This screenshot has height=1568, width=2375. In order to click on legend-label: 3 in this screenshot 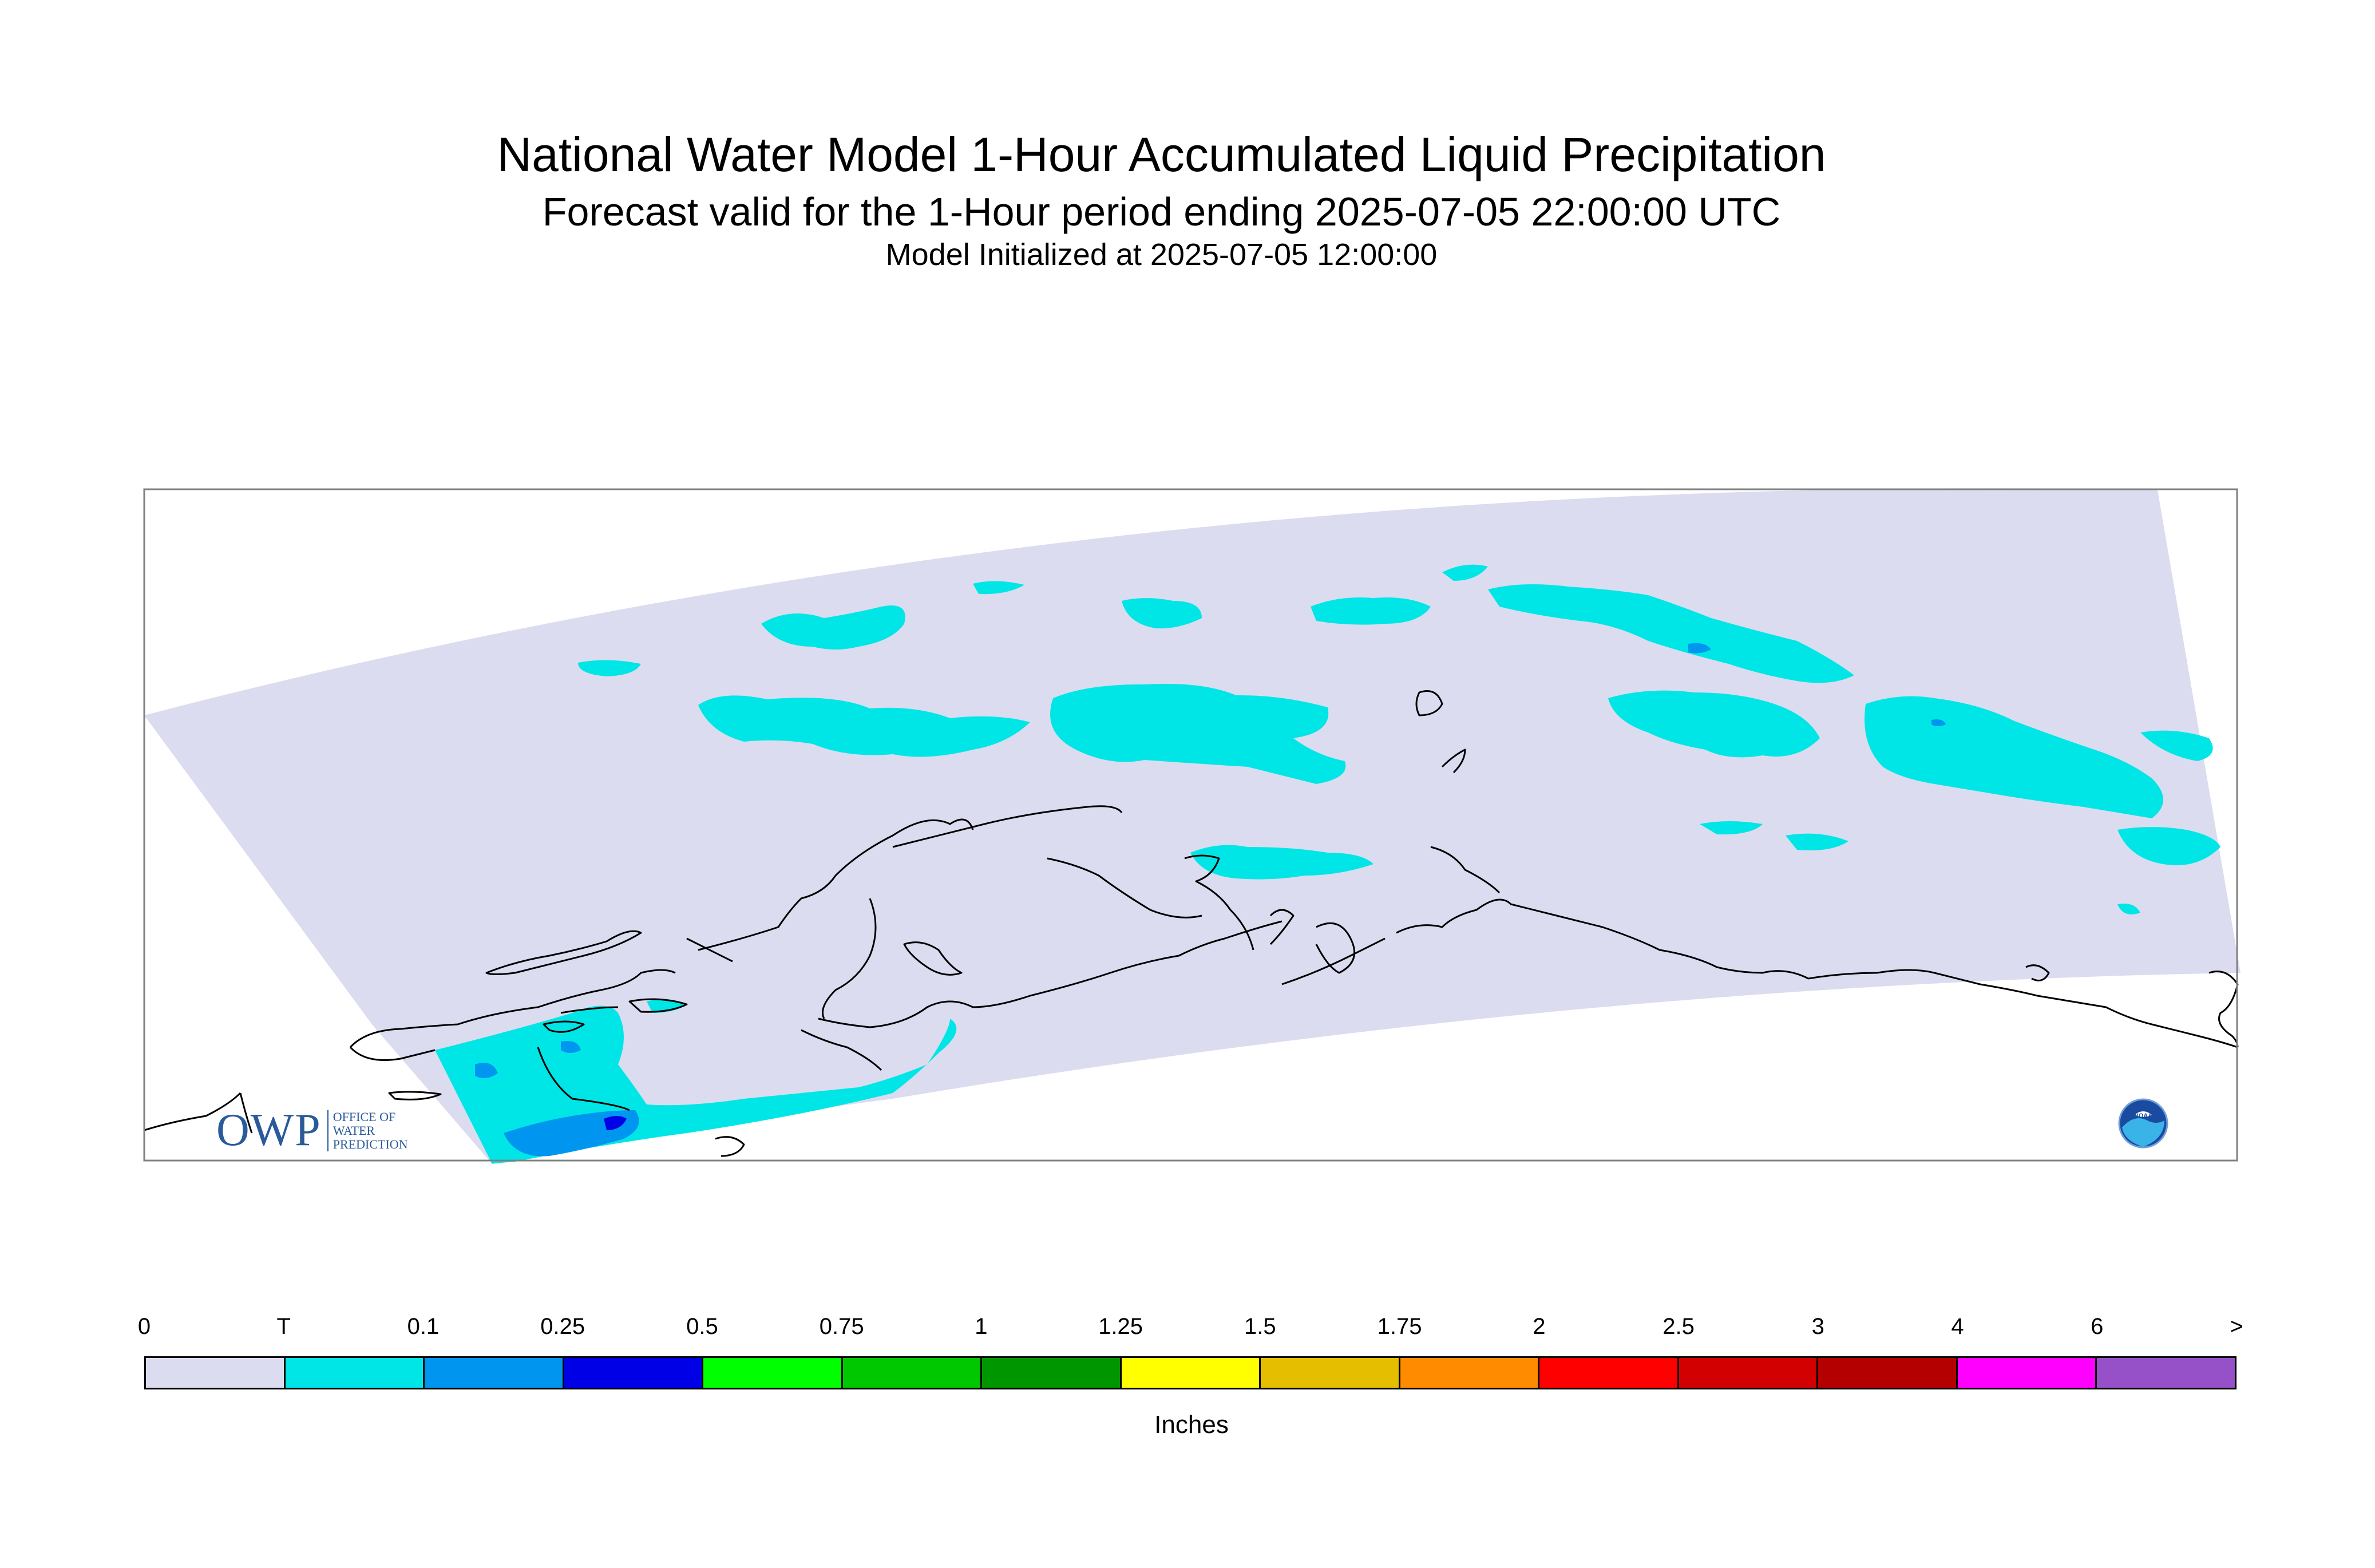, I will do `click(1817, 1326)`.